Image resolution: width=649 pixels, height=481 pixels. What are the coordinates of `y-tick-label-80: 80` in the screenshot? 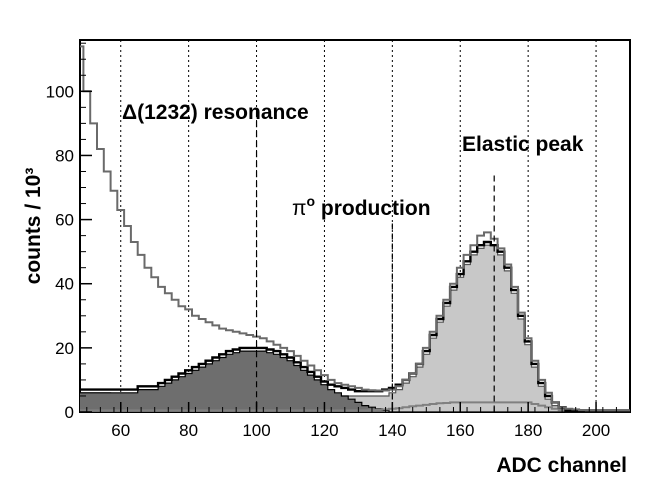 It's located at (64, 155).